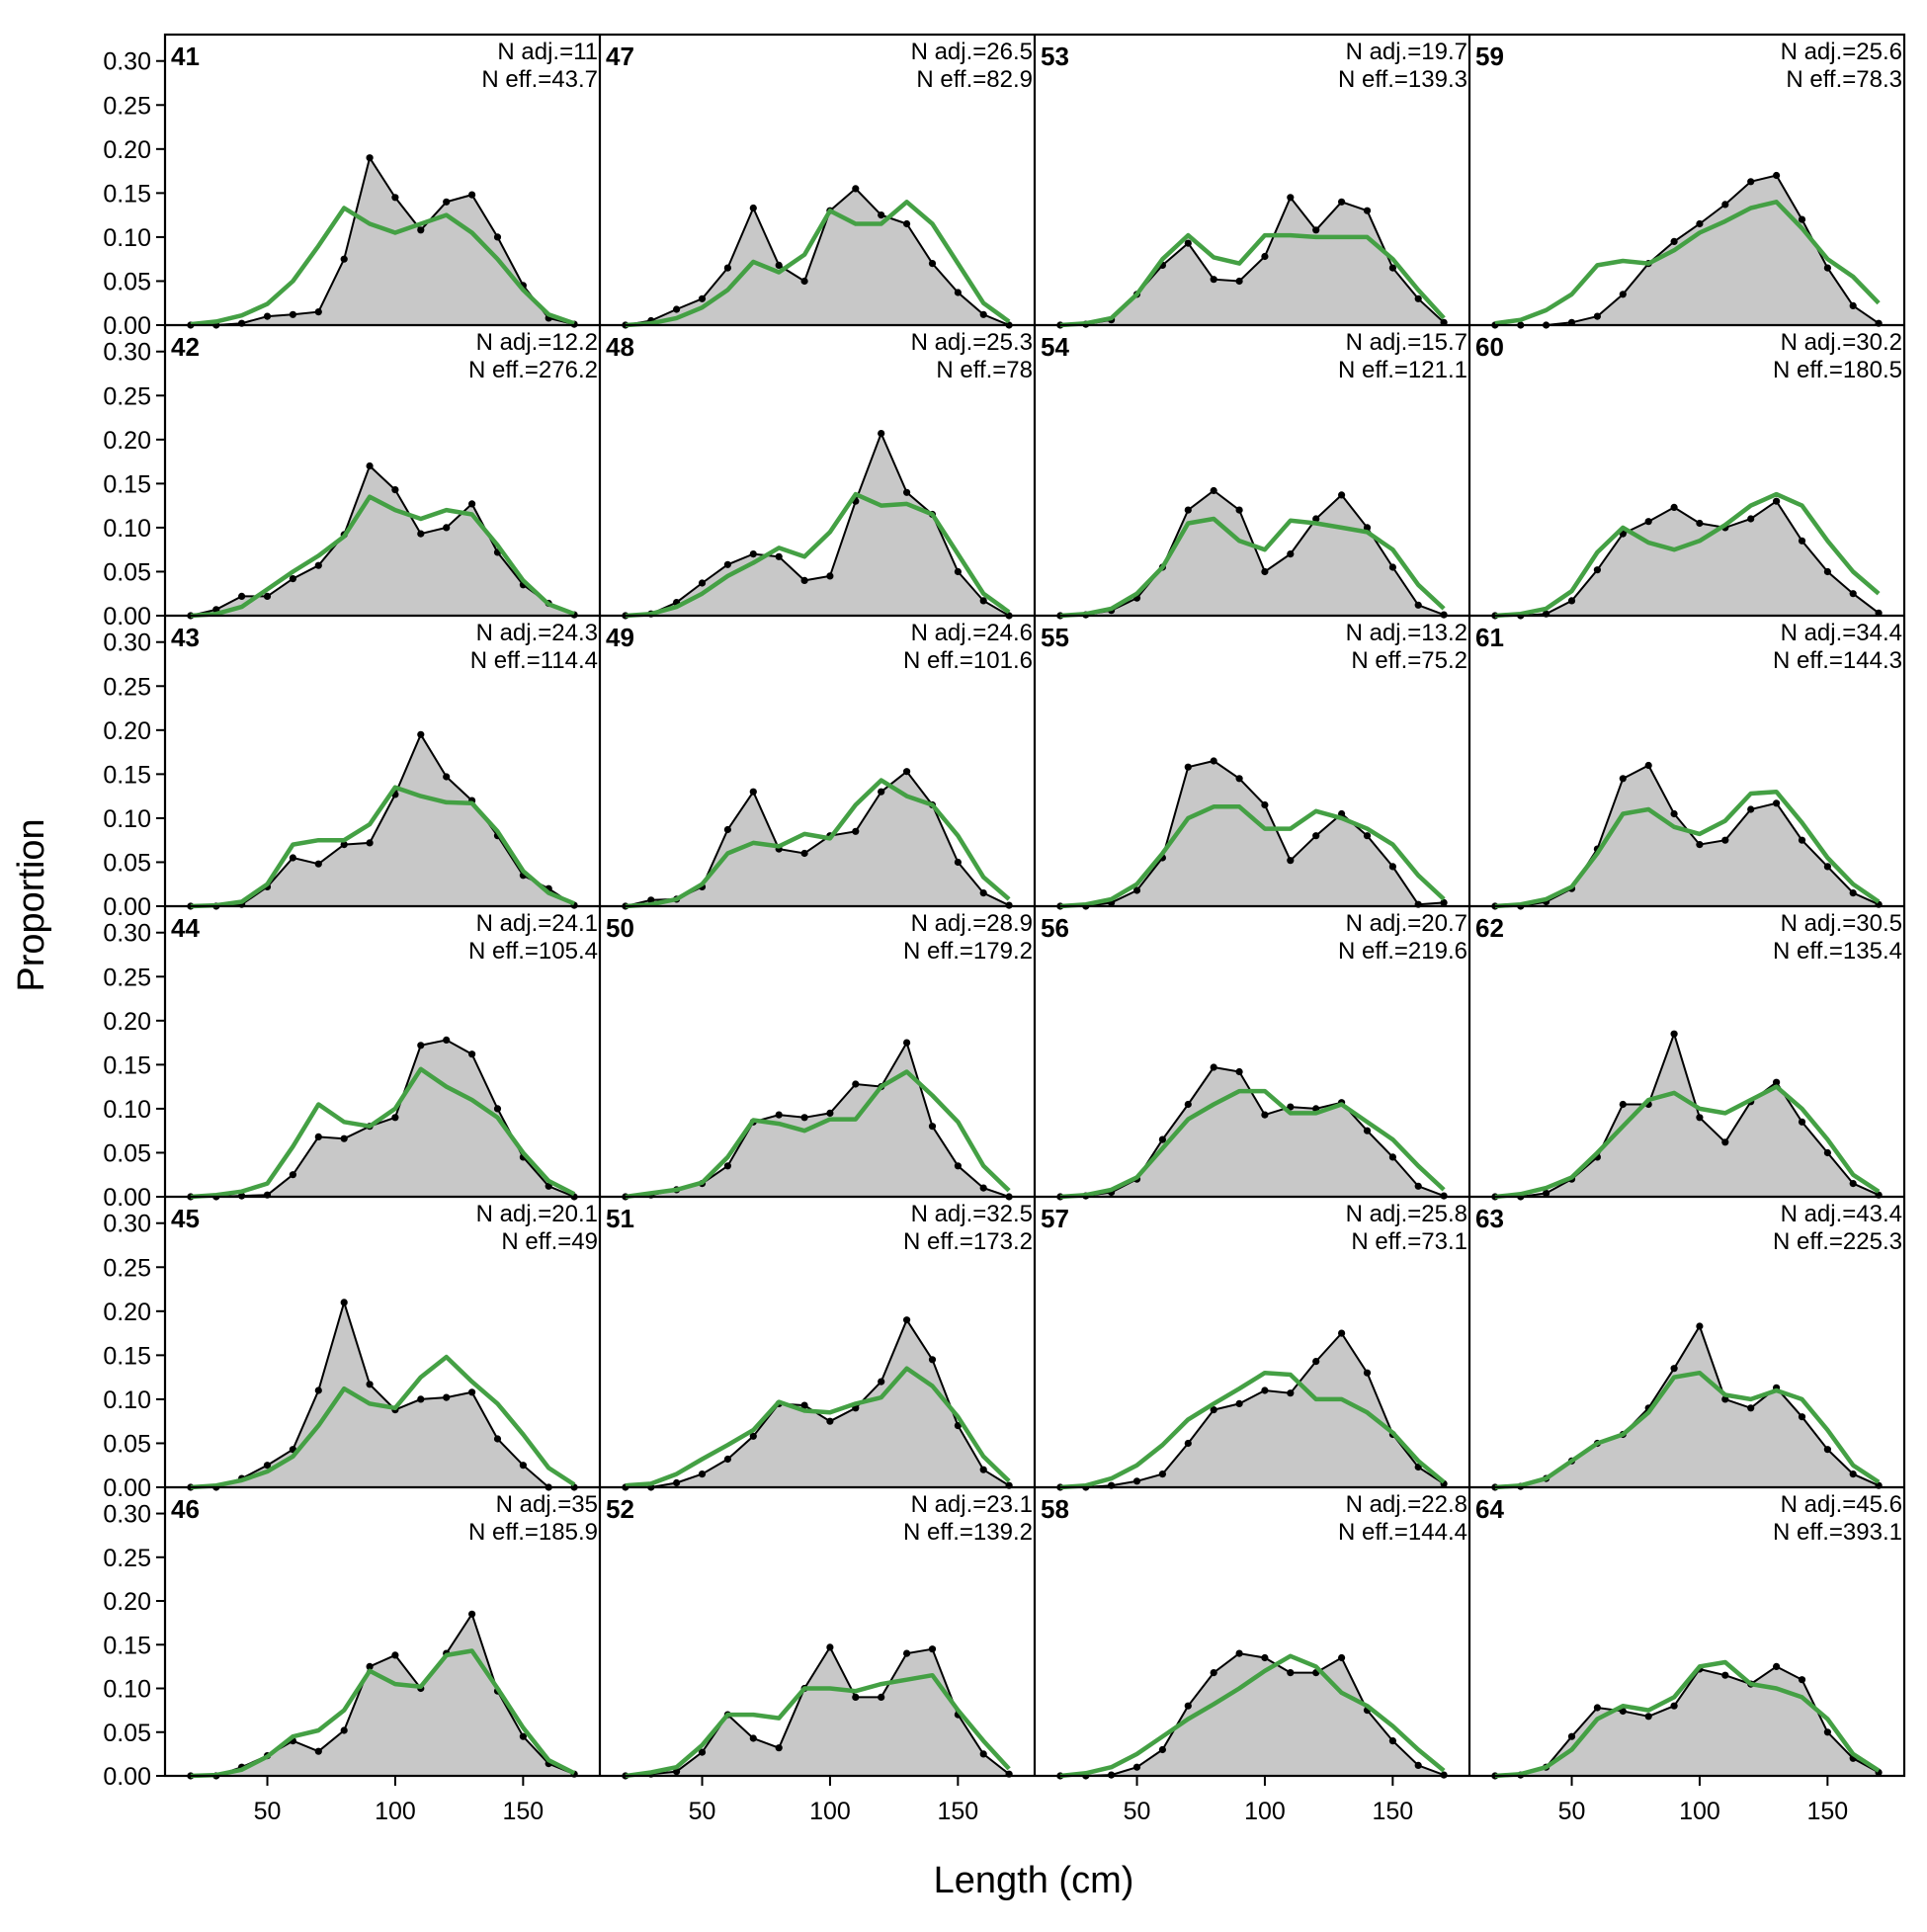  What do you see at coordinates (1406, 633) in the screenshot?
I see `n-adj-label: N adj.=13.2` at bounding box center [1406, 633].